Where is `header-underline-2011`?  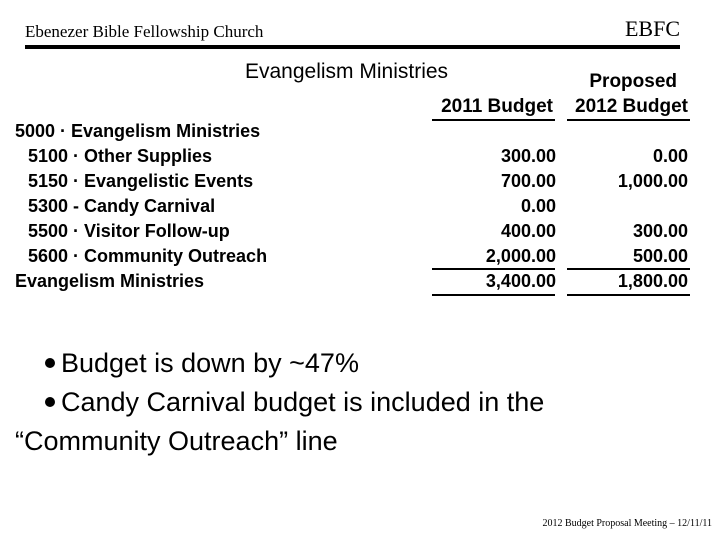
header-underline-2011 is located at coordinates (493, 120).